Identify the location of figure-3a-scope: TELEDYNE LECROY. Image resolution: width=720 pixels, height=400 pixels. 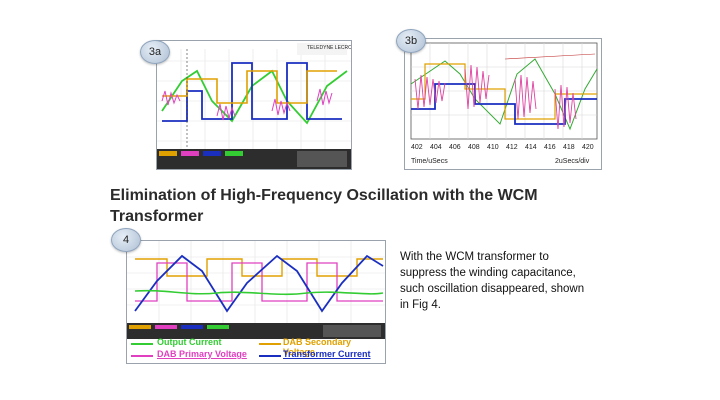
(254, 105).